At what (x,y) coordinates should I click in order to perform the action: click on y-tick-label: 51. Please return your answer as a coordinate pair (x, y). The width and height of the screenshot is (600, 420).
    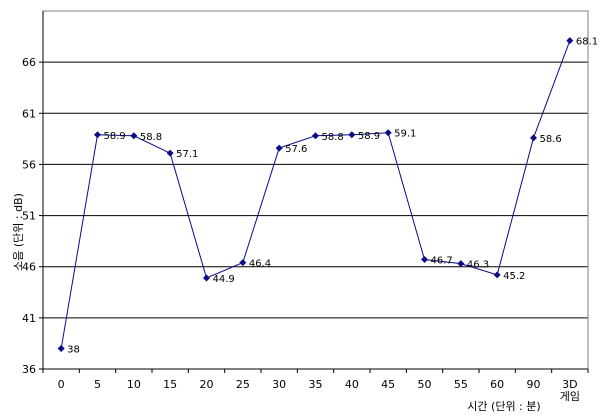
    Looking at the image, I should click on (29, 216).